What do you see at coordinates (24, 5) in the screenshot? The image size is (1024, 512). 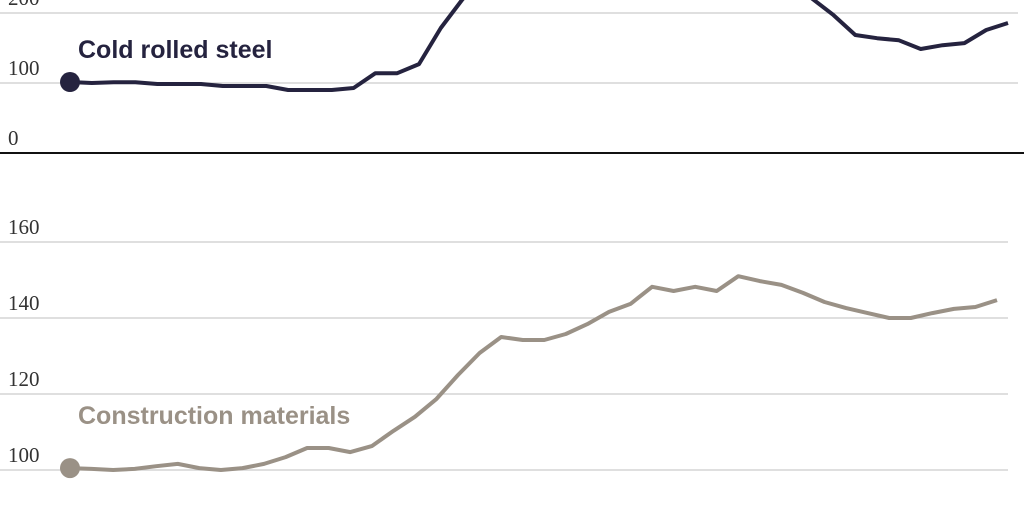 I see `y-tick-label: 200` at bounding box center [24, 5].